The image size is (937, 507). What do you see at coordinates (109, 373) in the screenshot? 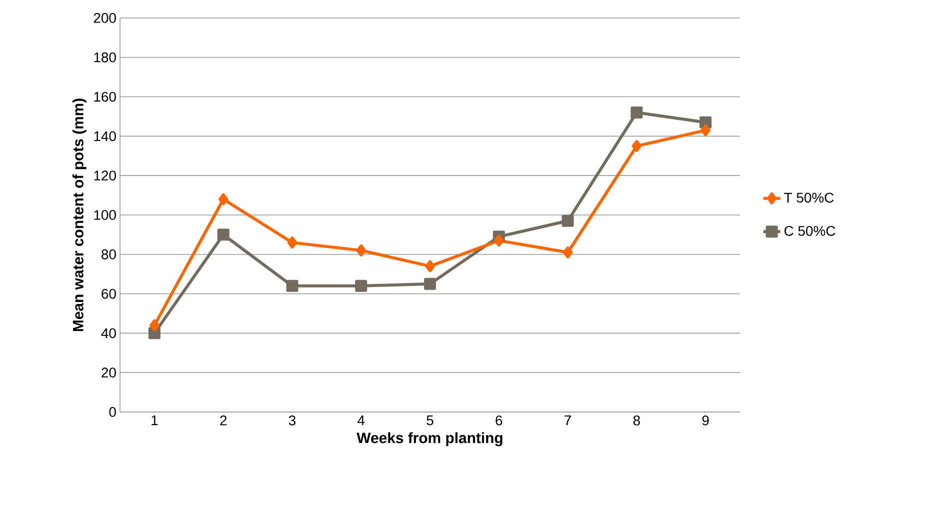
I see `y-tick-label: 20` at bounding box center [109, 373].